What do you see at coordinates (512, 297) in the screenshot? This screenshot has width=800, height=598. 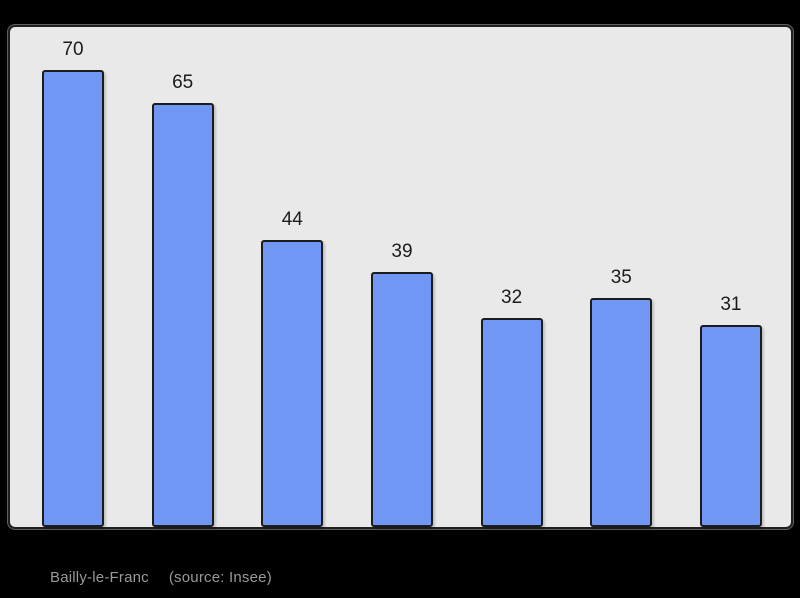 I see `bar-value-label: 32` at bounding box center [512, 297].